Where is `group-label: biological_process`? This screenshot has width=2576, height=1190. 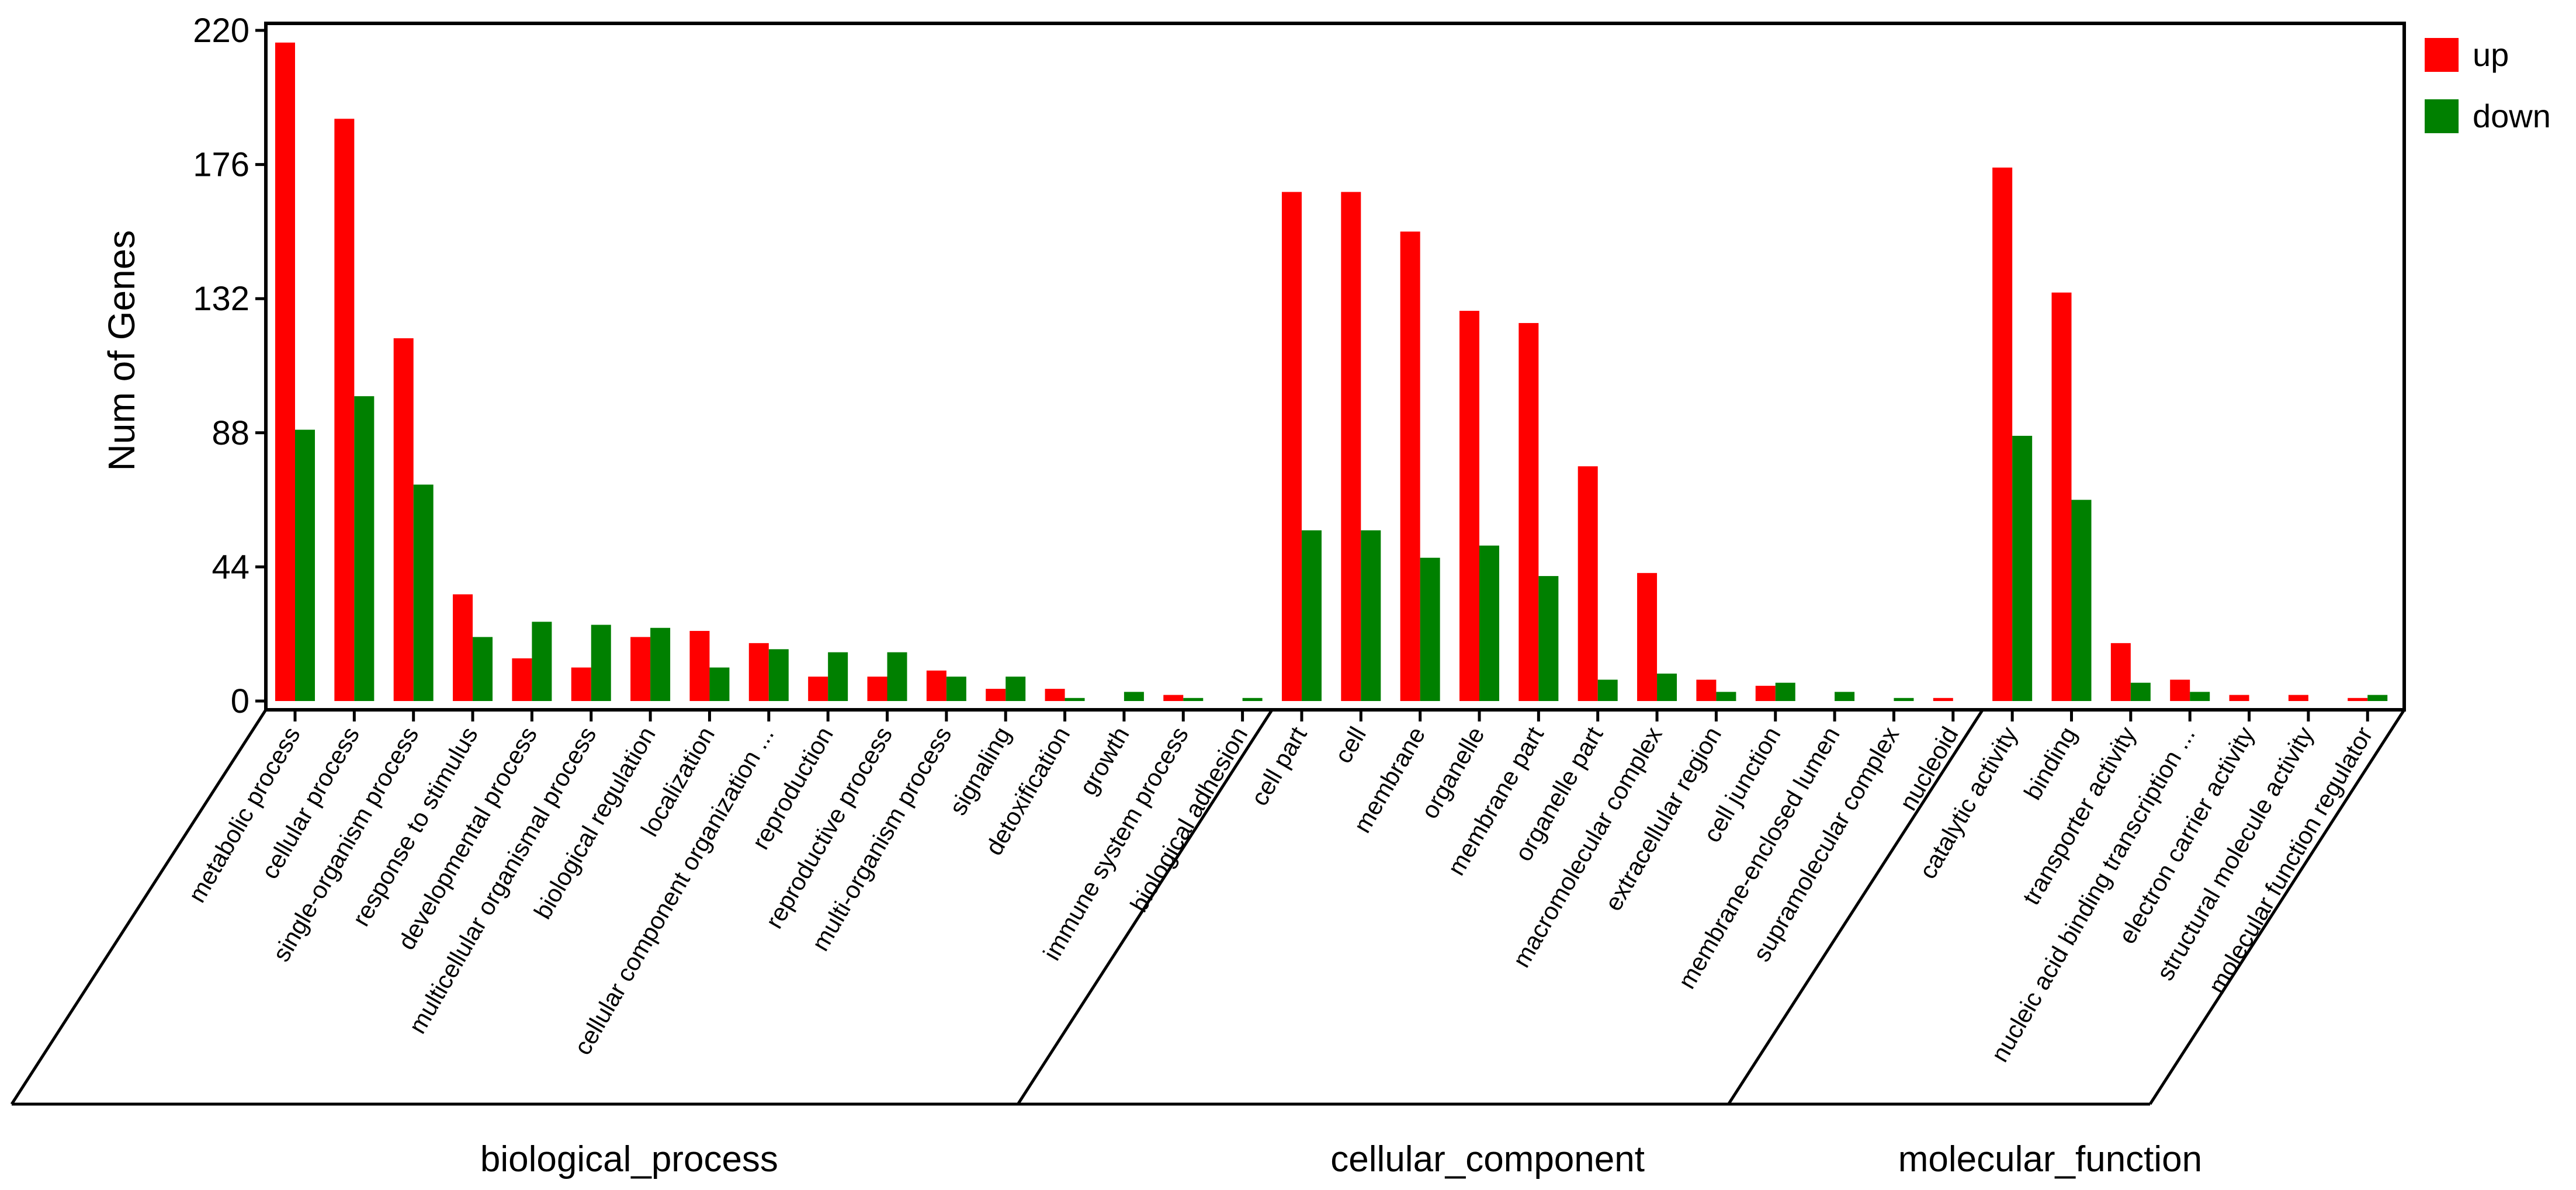
group-label: biological_process is located at coordinates (629, 1159).